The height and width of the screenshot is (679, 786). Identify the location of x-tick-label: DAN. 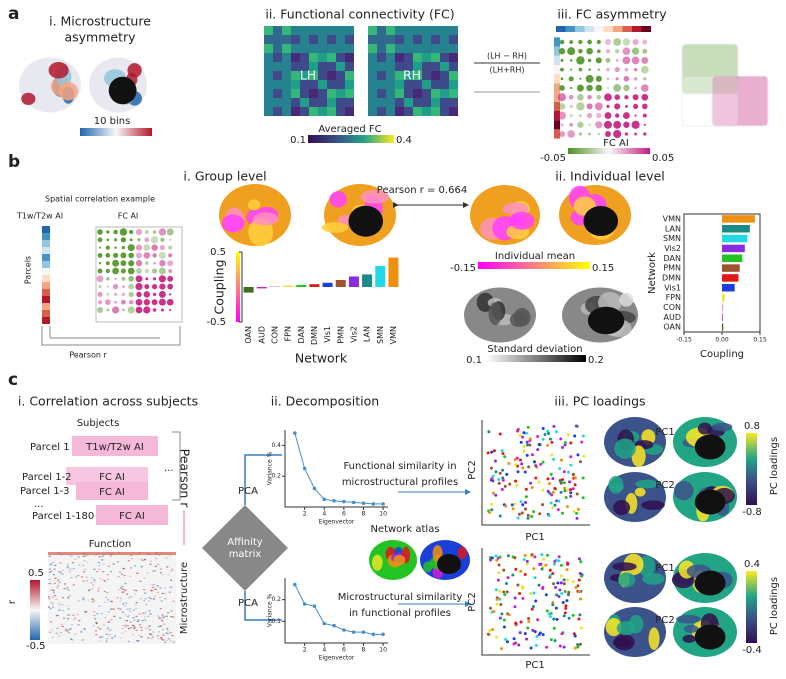
(301, 334).